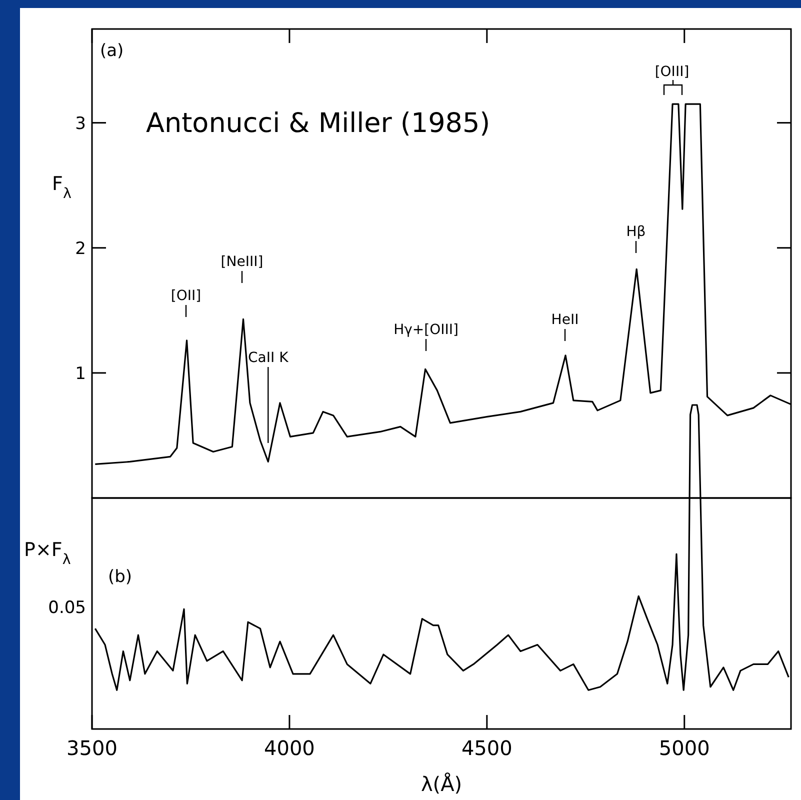 This screenshot has width=801, height=800. I want to click on y-axis-title: F$_{λ}$, so click(62, 187).